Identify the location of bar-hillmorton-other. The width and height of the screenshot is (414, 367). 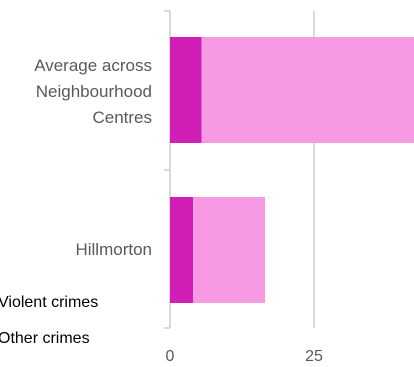
(229, 250).